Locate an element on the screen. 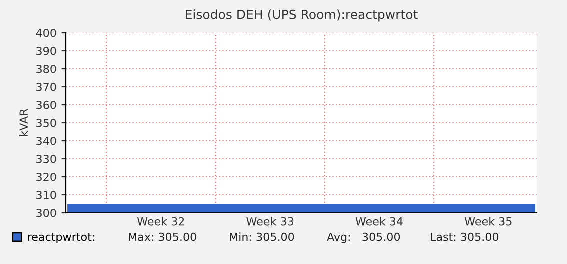  text: Max: 305.00 is located at coordinates (162, 237).